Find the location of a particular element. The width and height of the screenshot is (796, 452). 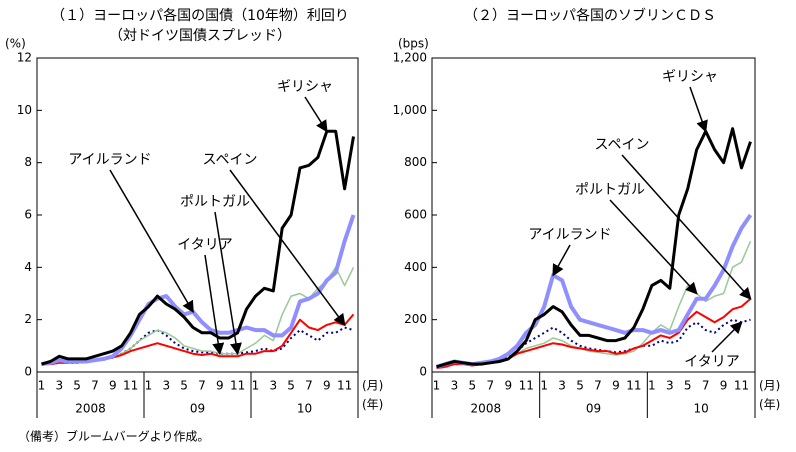

y-tick-label: 1,200 is located at coordinates (410, 58).